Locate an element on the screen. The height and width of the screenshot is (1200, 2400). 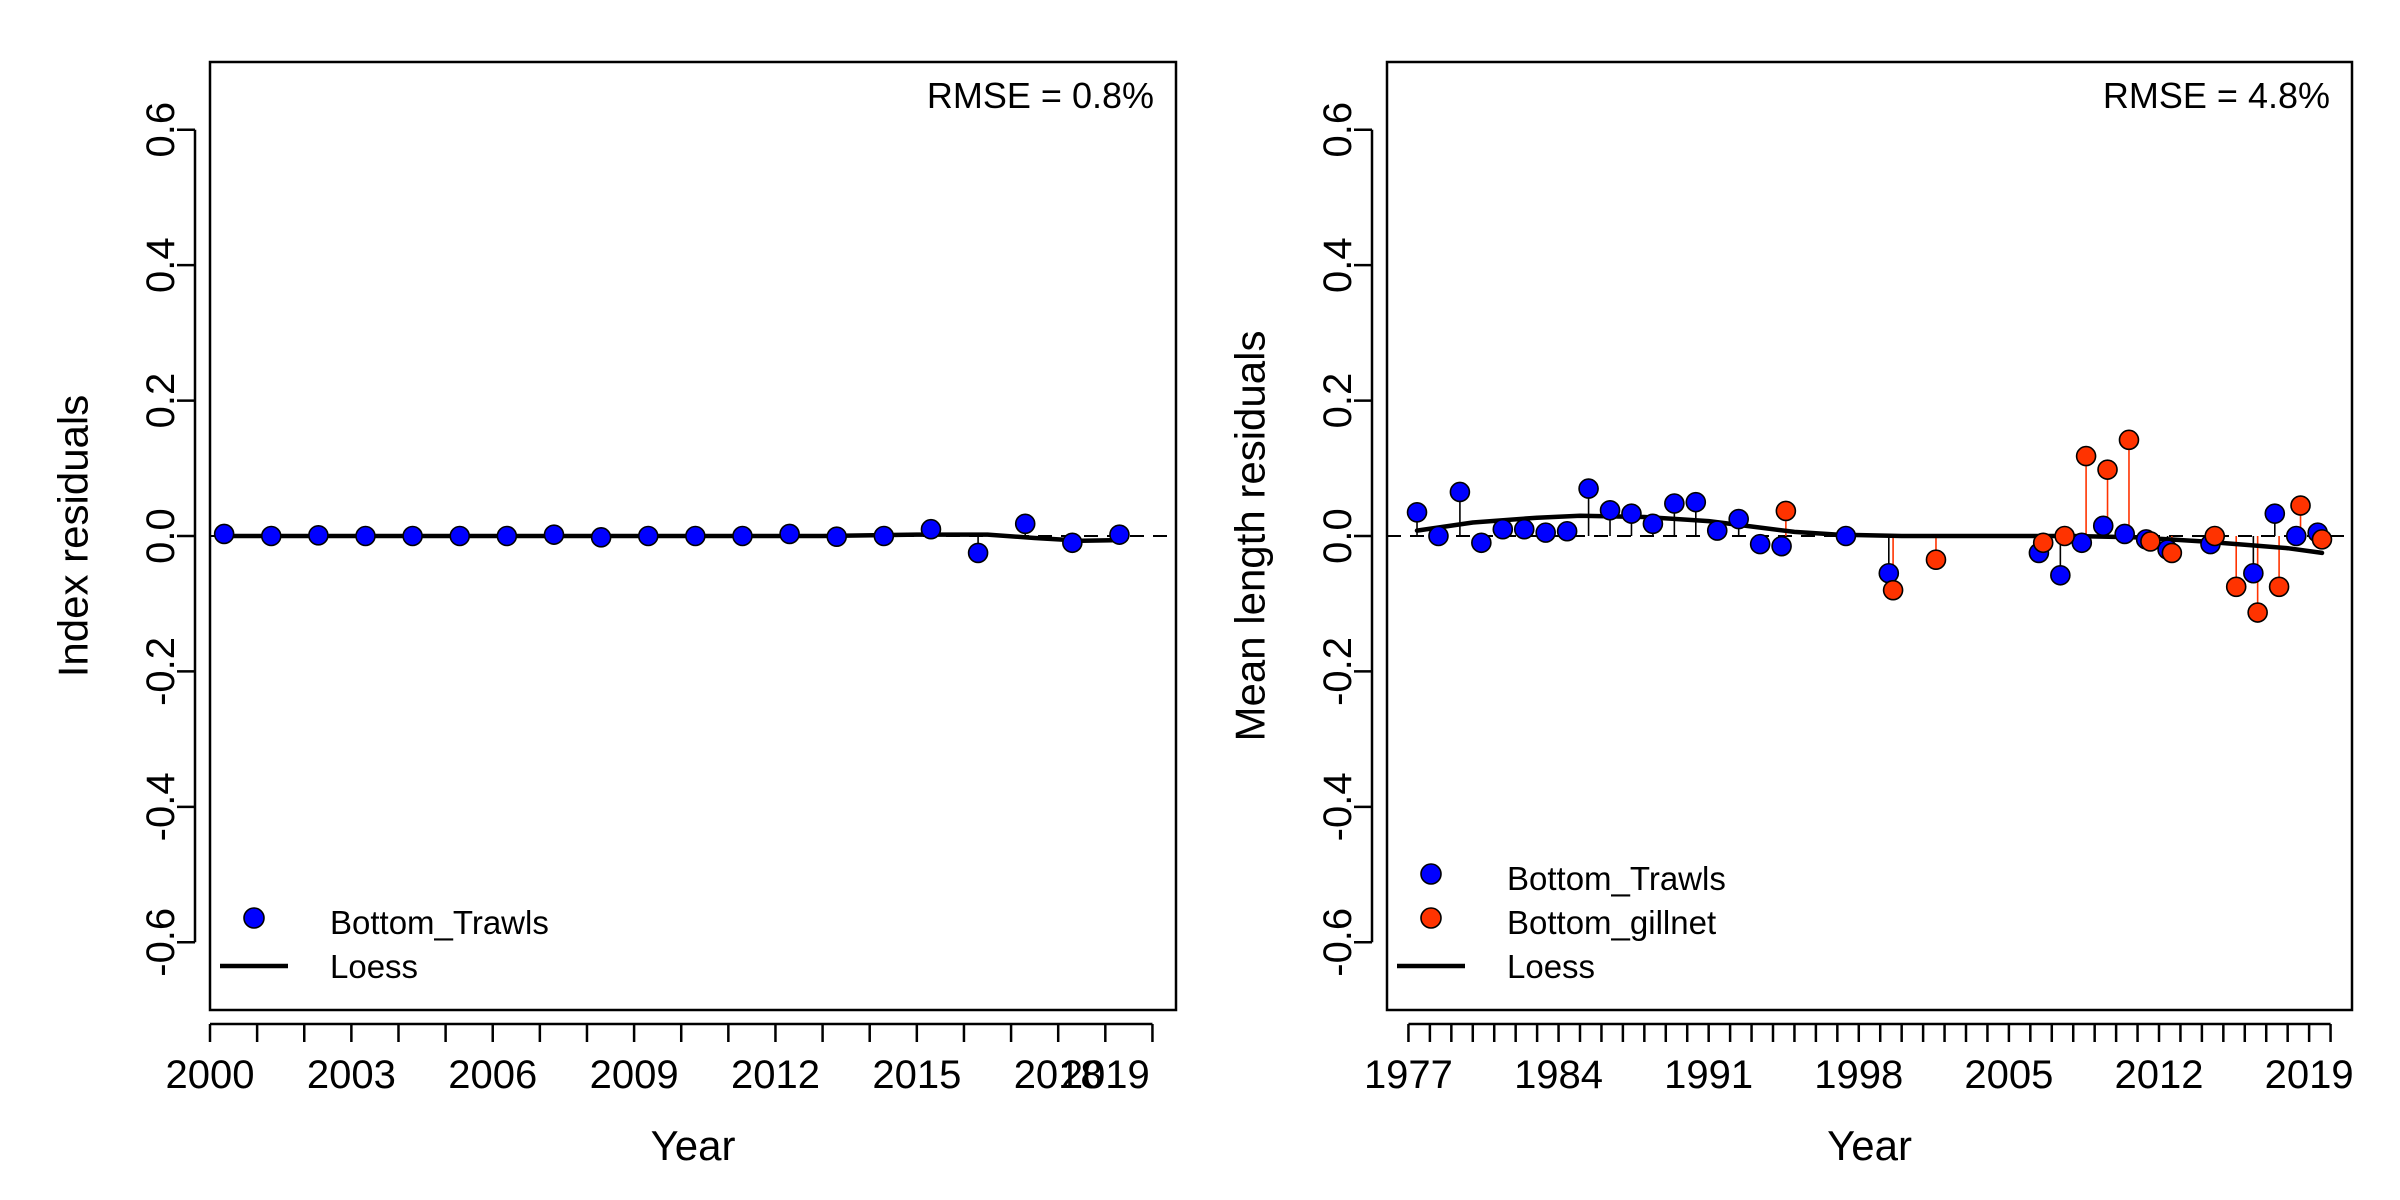
x-tick-label: 2006 is located at coordinates (492, 1075).